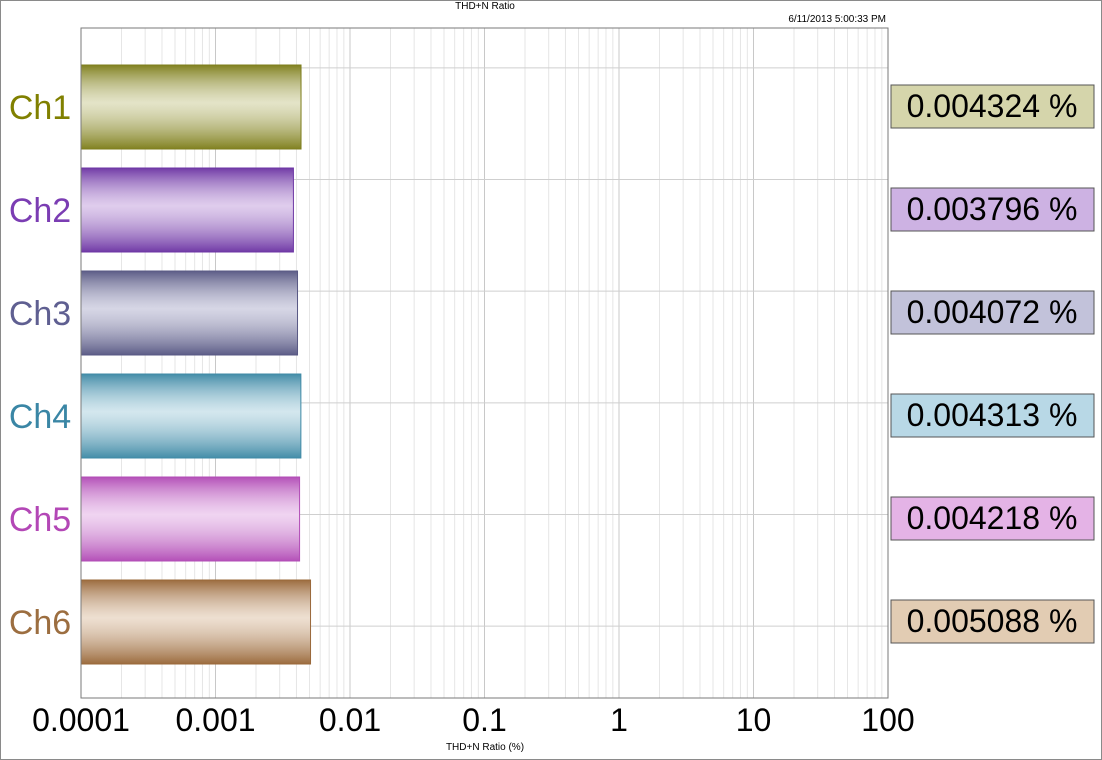 The image size is (1102, 760). I want to click on category-label: Ch5, so click(40, 520).